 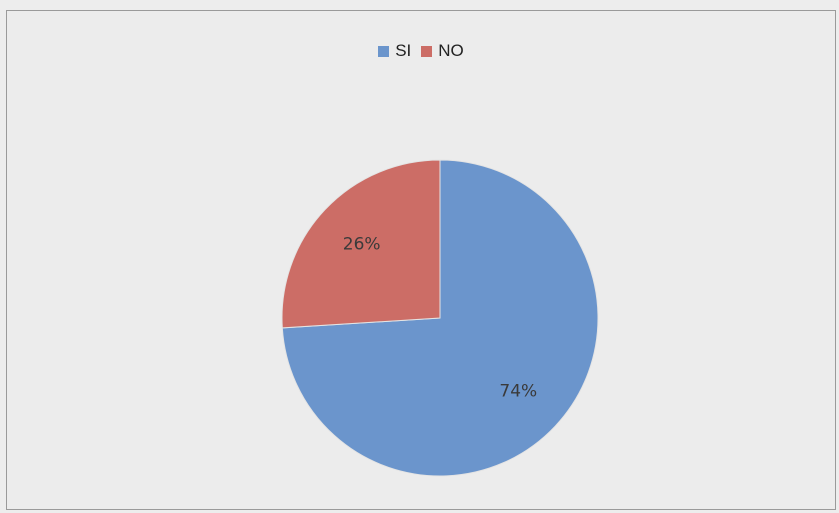 I want to click on legend: SI NO, so click(x=421, y=51).